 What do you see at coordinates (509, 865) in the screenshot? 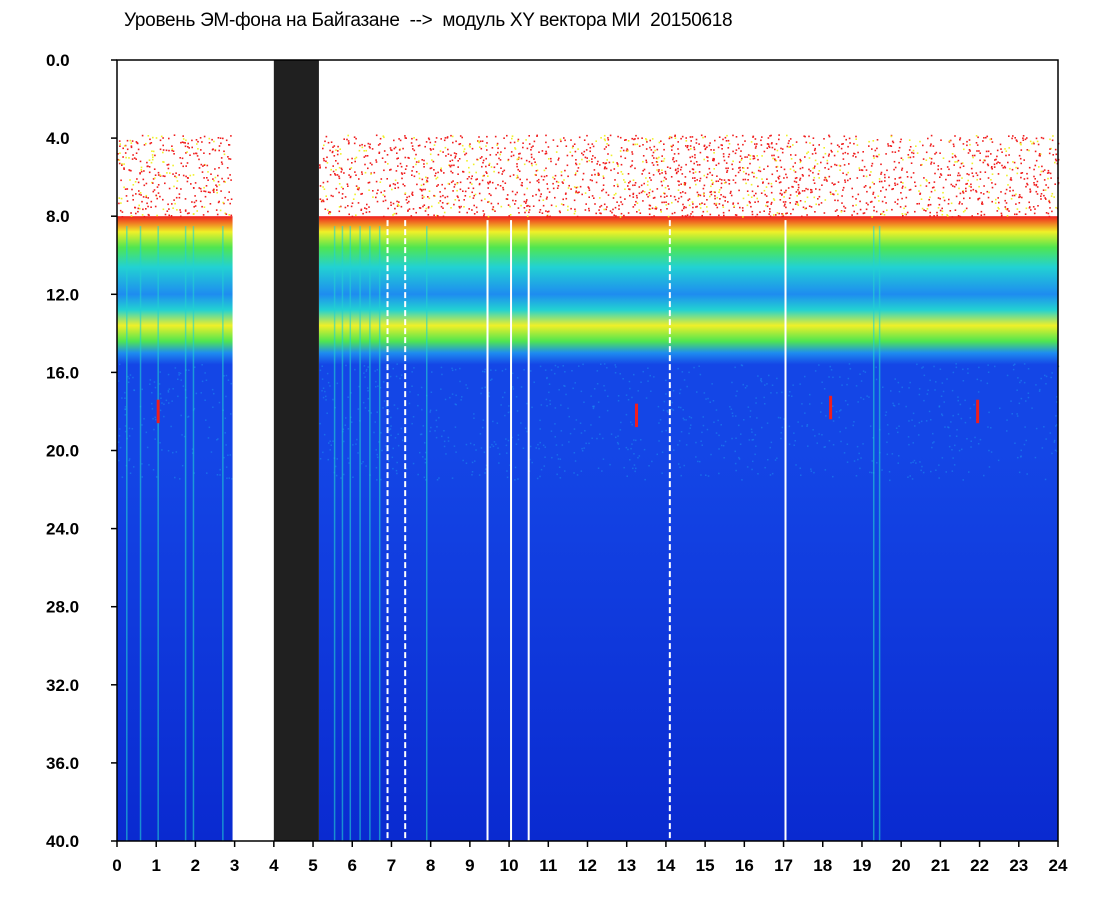
I see `x-tick-label: 10` at bounding box center [509, 865].